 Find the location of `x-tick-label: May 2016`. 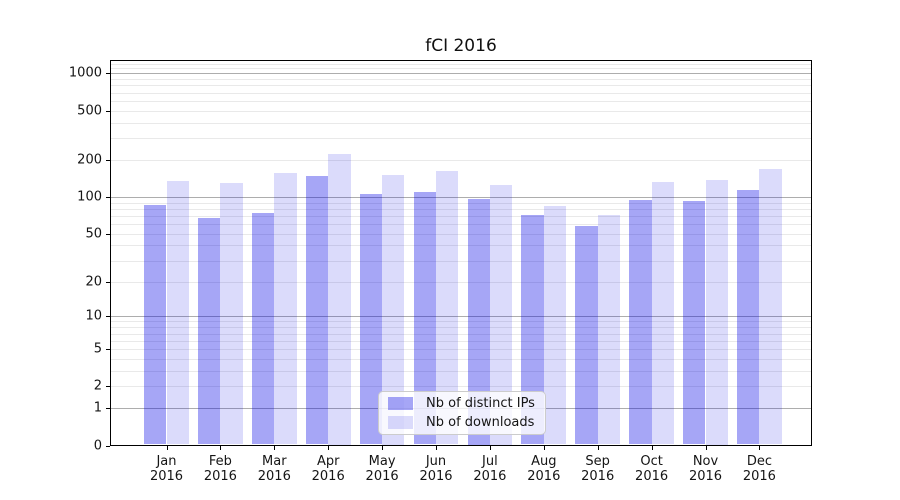

x-tick-label: May 2016 is located at coordinates (382, 469).